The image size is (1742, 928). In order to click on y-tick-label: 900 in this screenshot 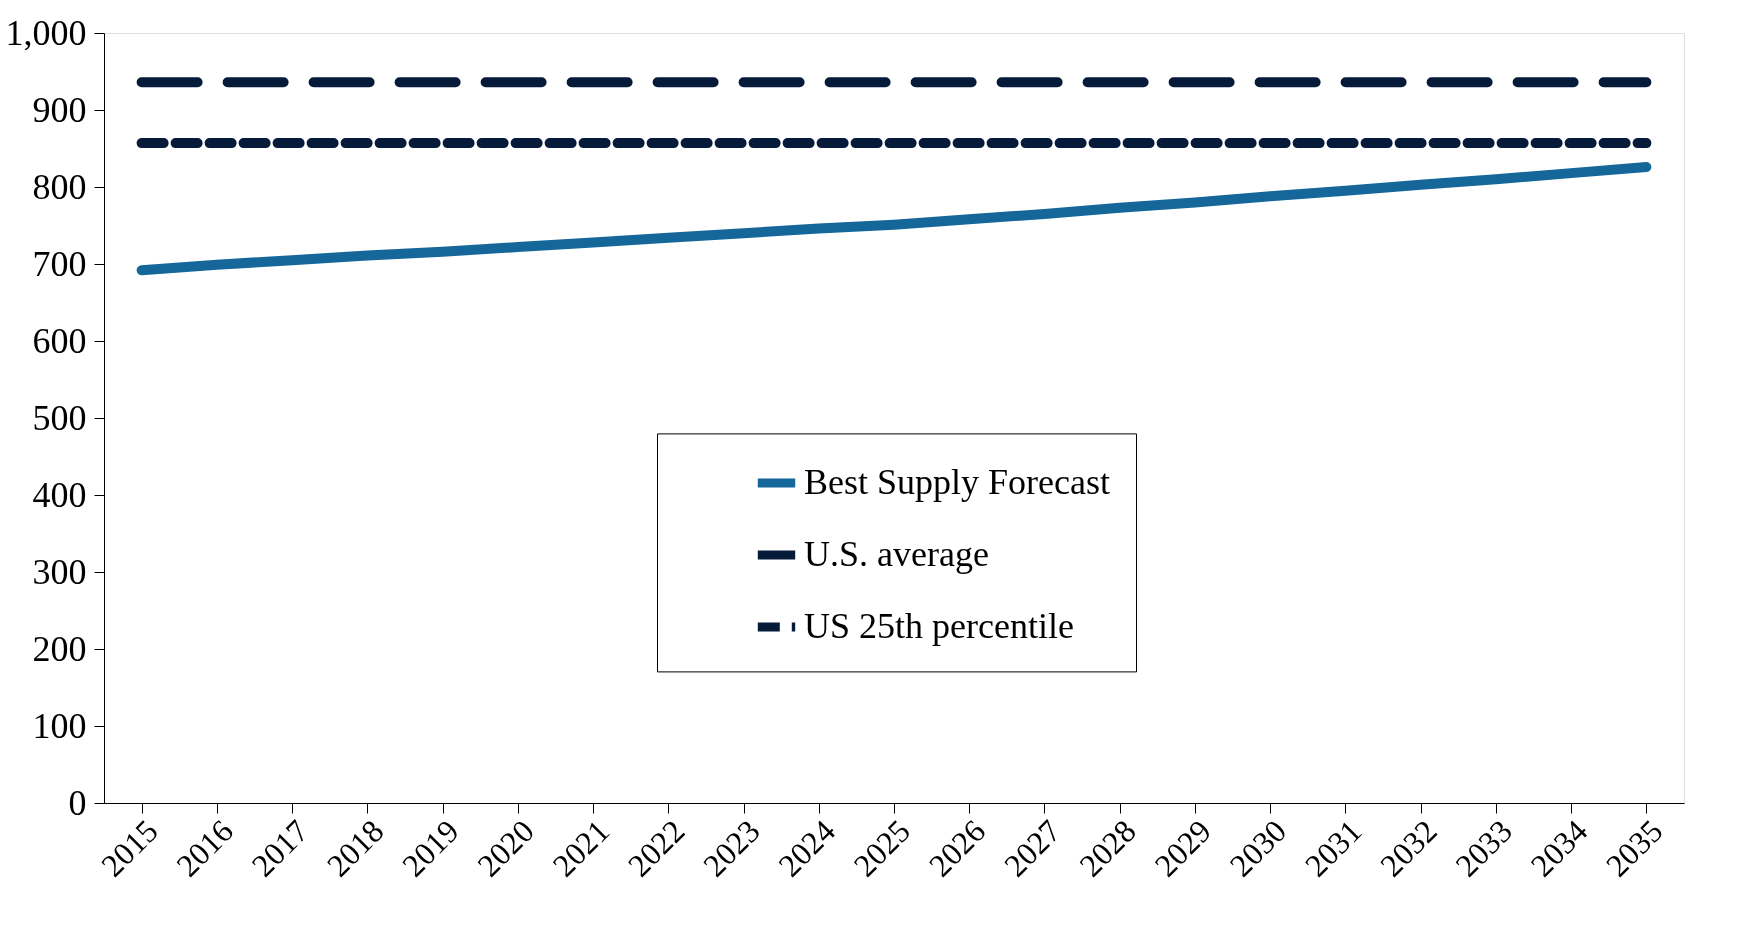, I will do `click(59, 109)`.